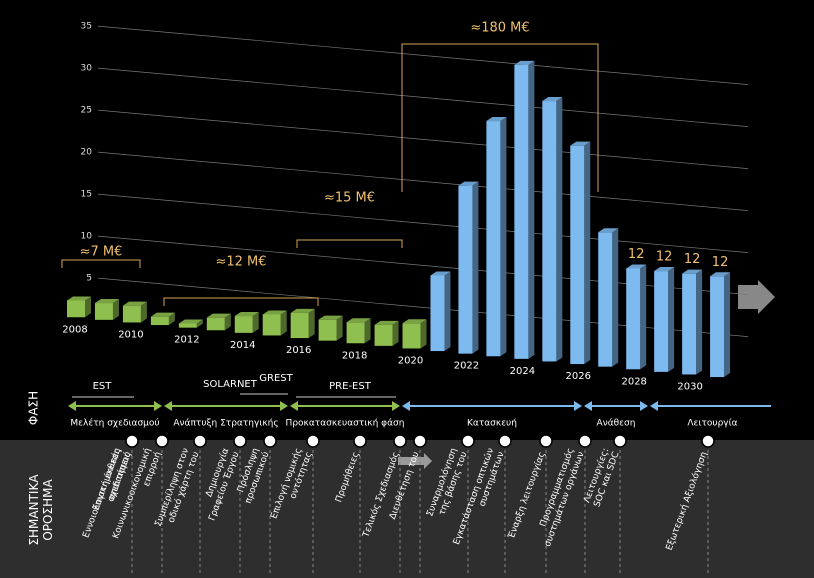  I want to click on arrow, so click(415, 461).